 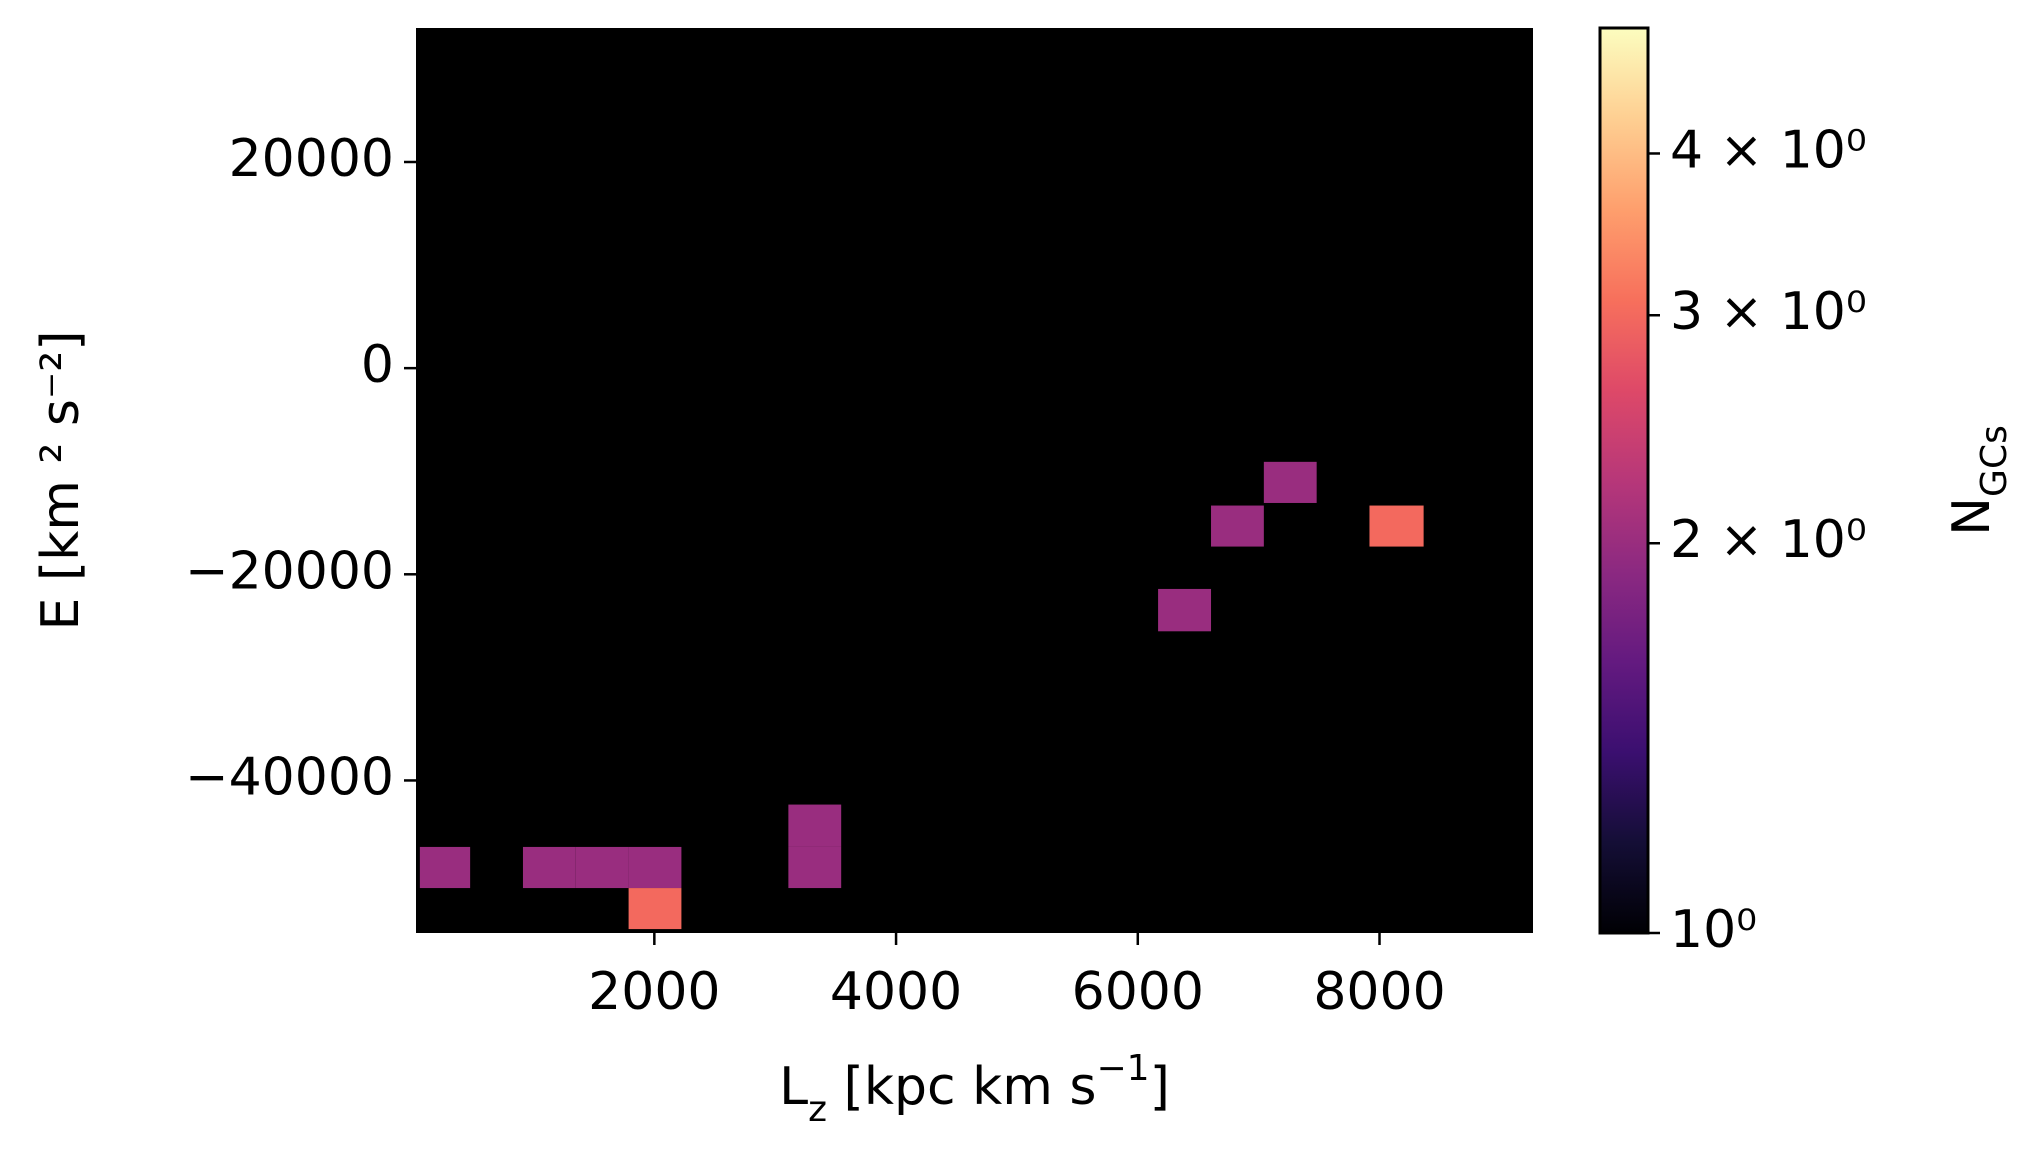 What do you see at coordinates (817, 1109) in the screenshot?
I see `label-part: z` at bounding box center [817, 1109].